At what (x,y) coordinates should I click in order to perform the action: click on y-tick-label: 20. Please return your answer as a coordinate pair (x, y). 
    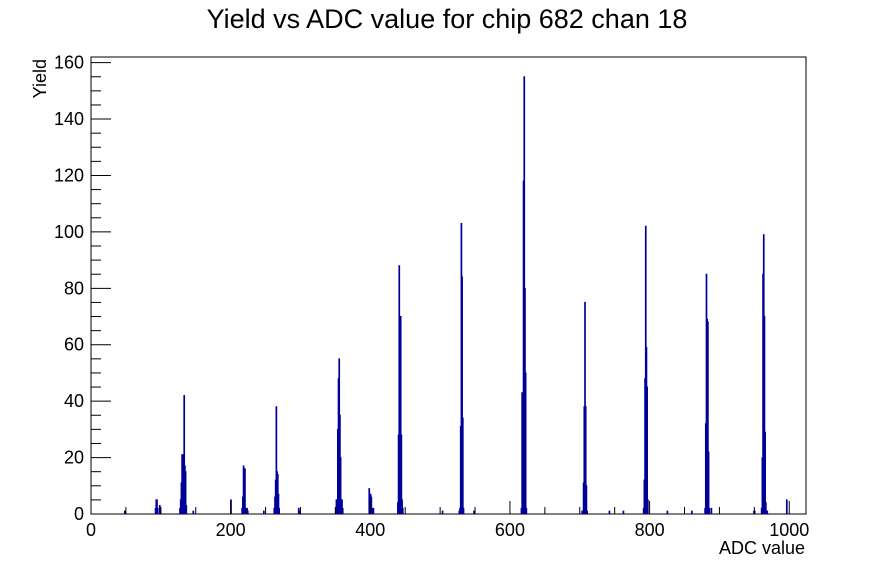
    Looking at the image, I should click on (74, 458).